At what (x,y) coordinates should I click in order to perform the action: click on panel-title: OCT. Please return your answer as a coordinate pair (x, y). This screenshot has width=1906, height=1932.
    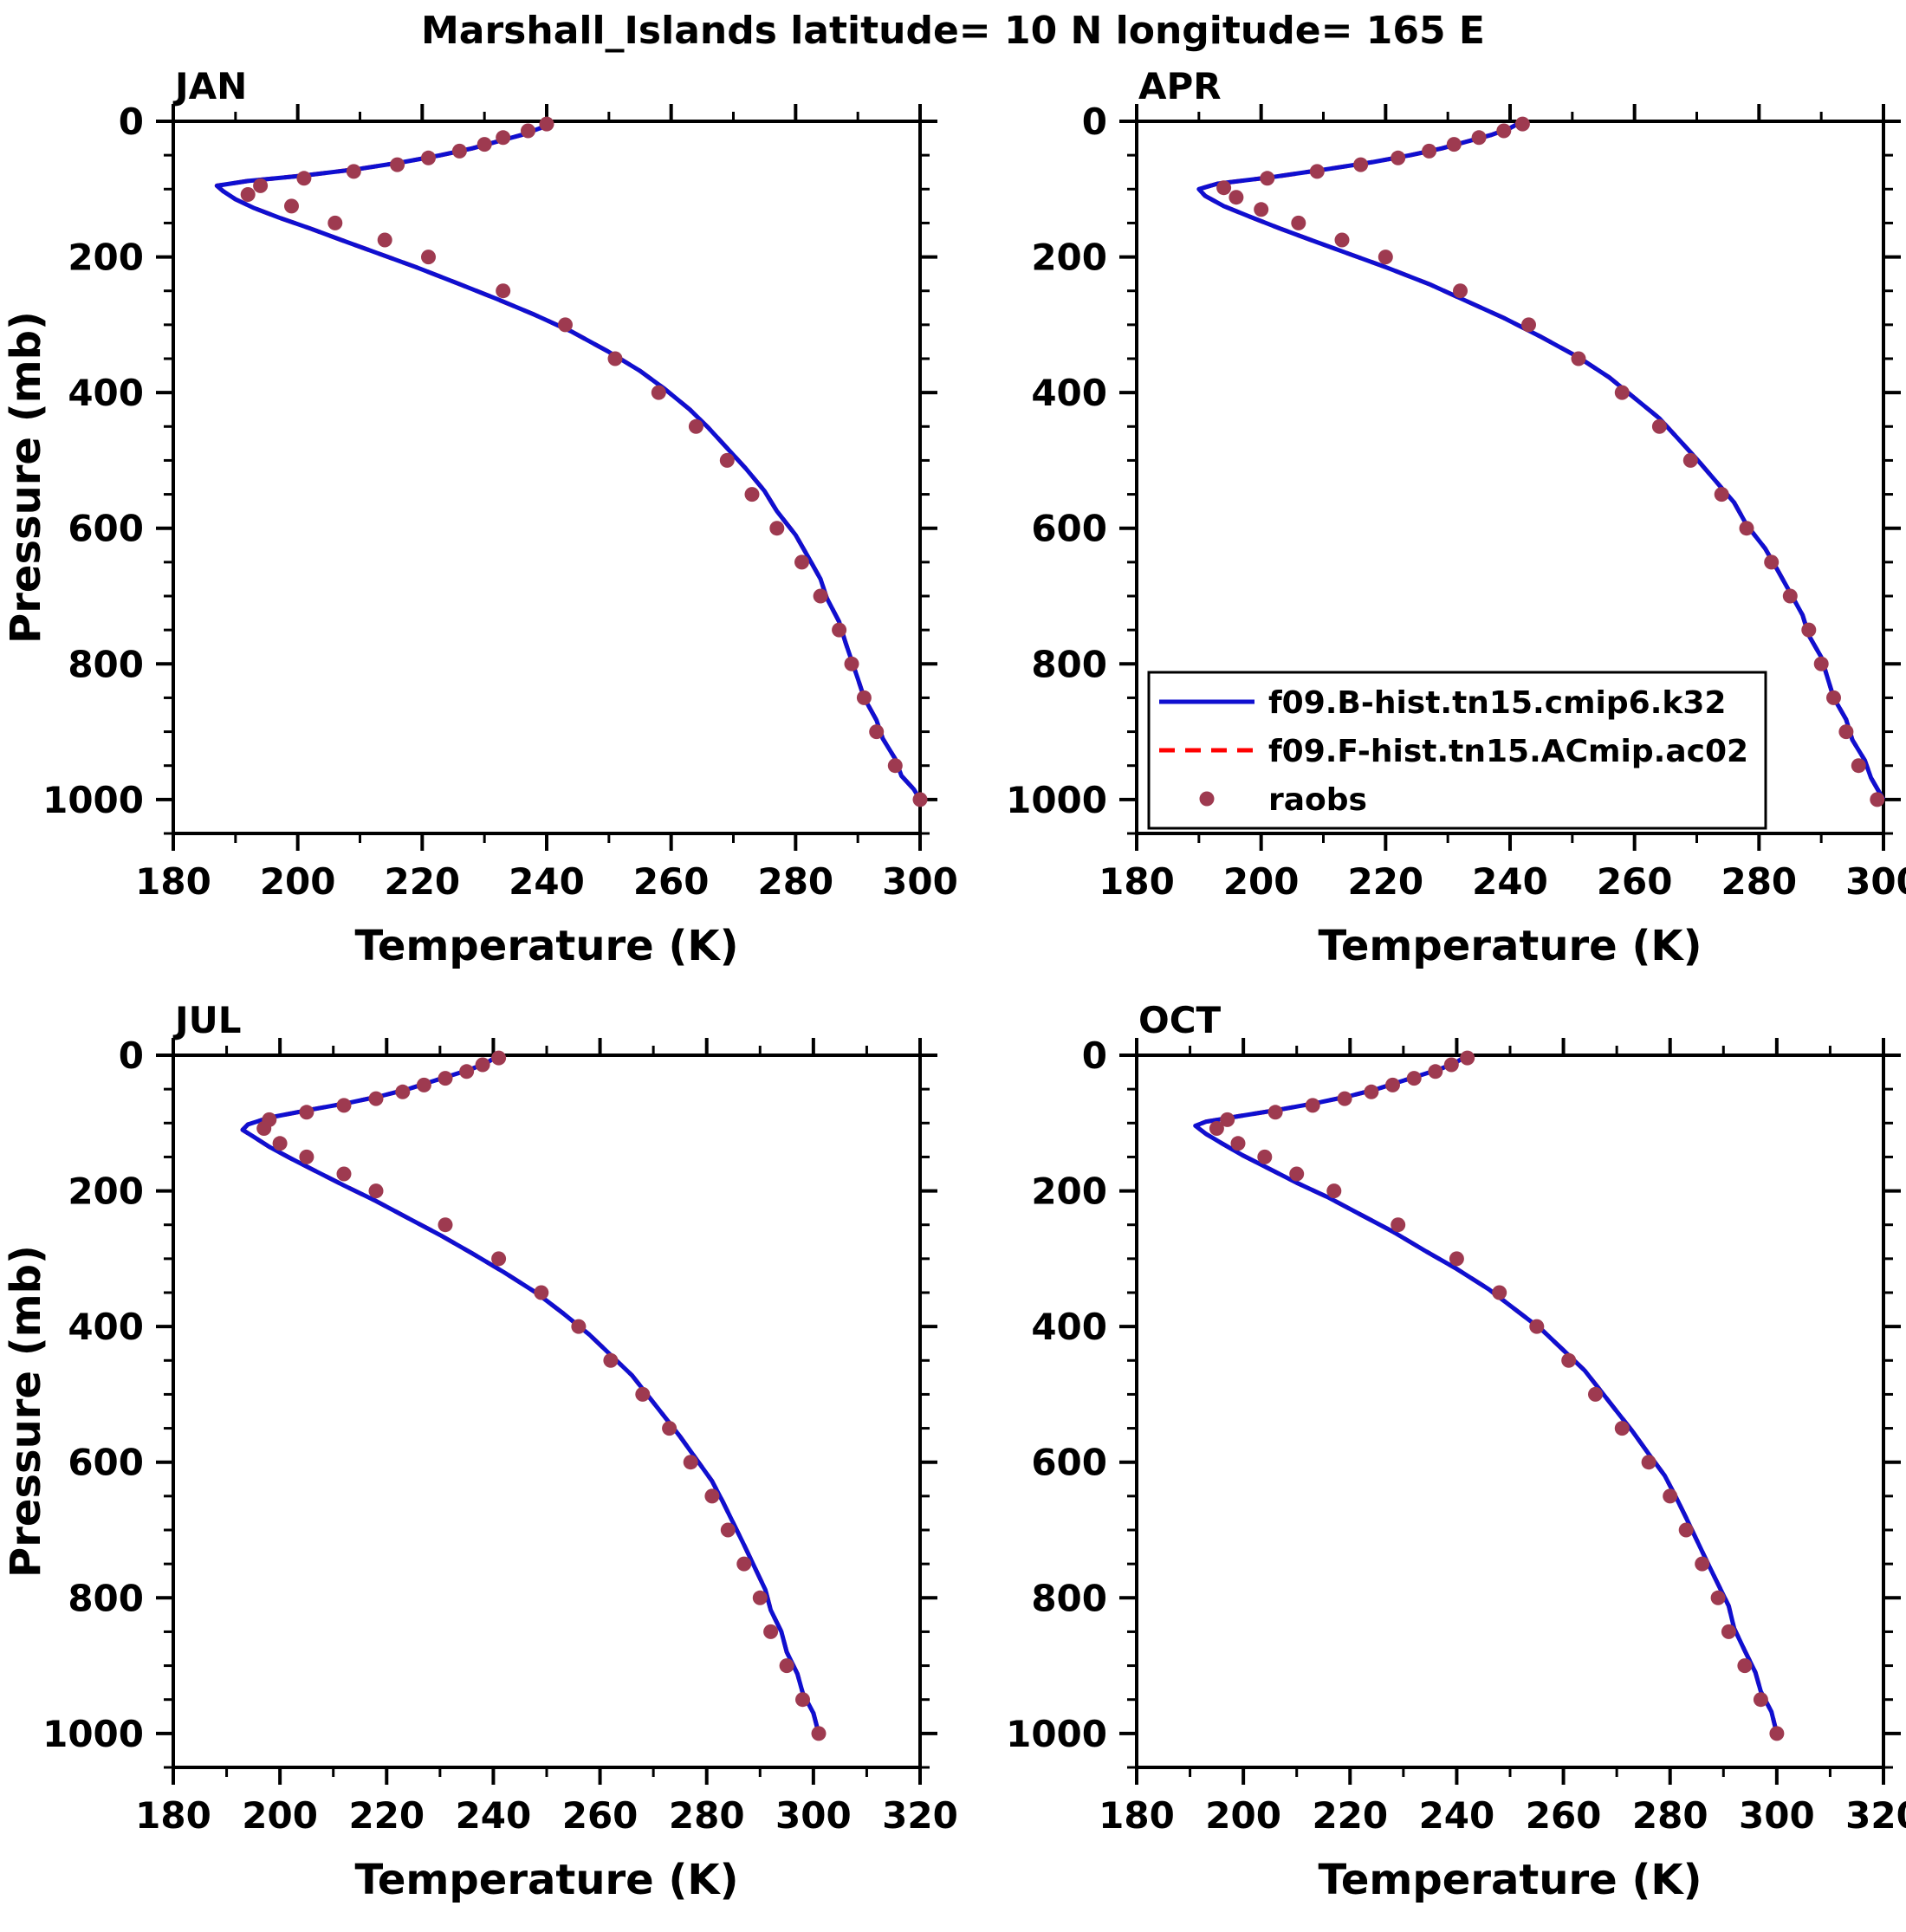
    Looking at the image, I should click on (1180, 1020).